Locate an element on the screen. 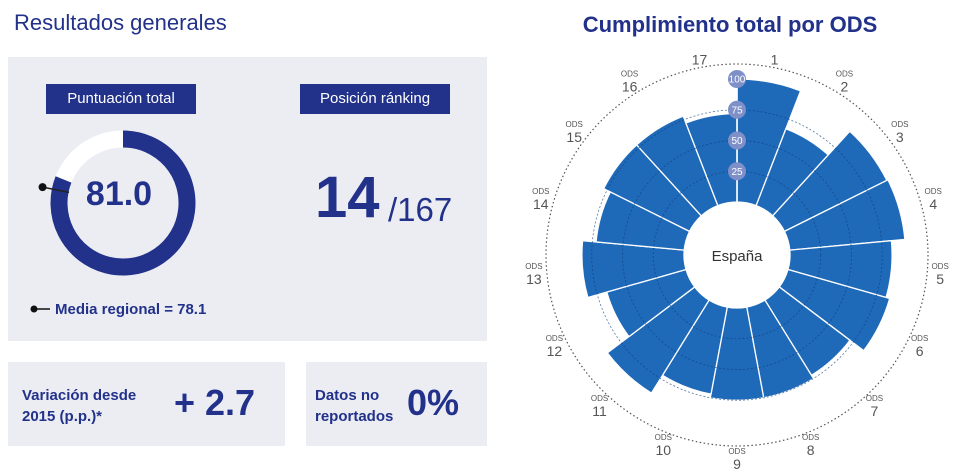 This screenshot has height=470, width=958. missing-data-value: 0% is located at coordinates (433, 402).